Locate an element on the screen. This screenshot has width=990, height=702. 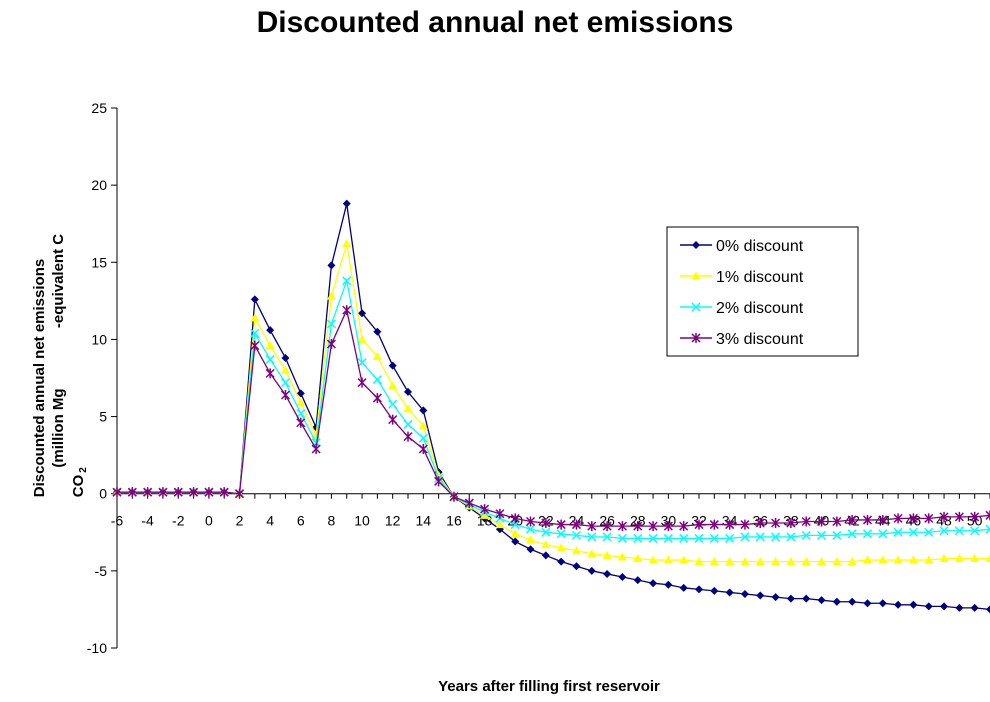
y-tick-label: -10 is located at coordinates (97, 648).